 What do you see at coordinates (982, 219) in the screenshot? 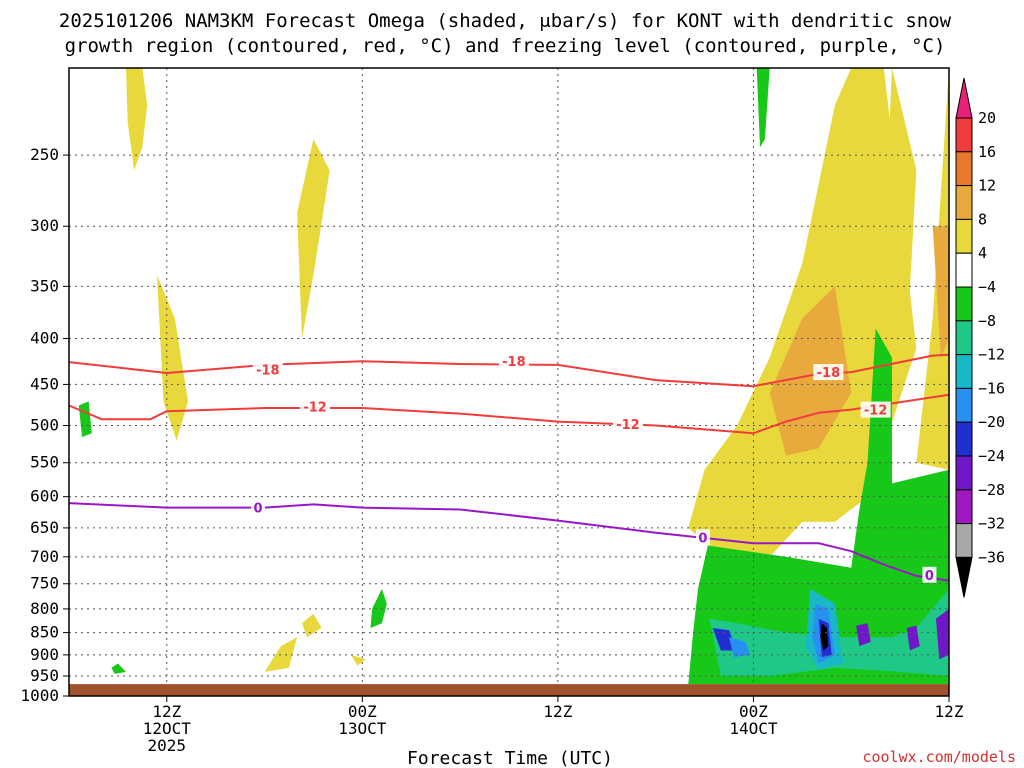
I see `colorbar-label-3: 8` at bounding box center [982, 219].